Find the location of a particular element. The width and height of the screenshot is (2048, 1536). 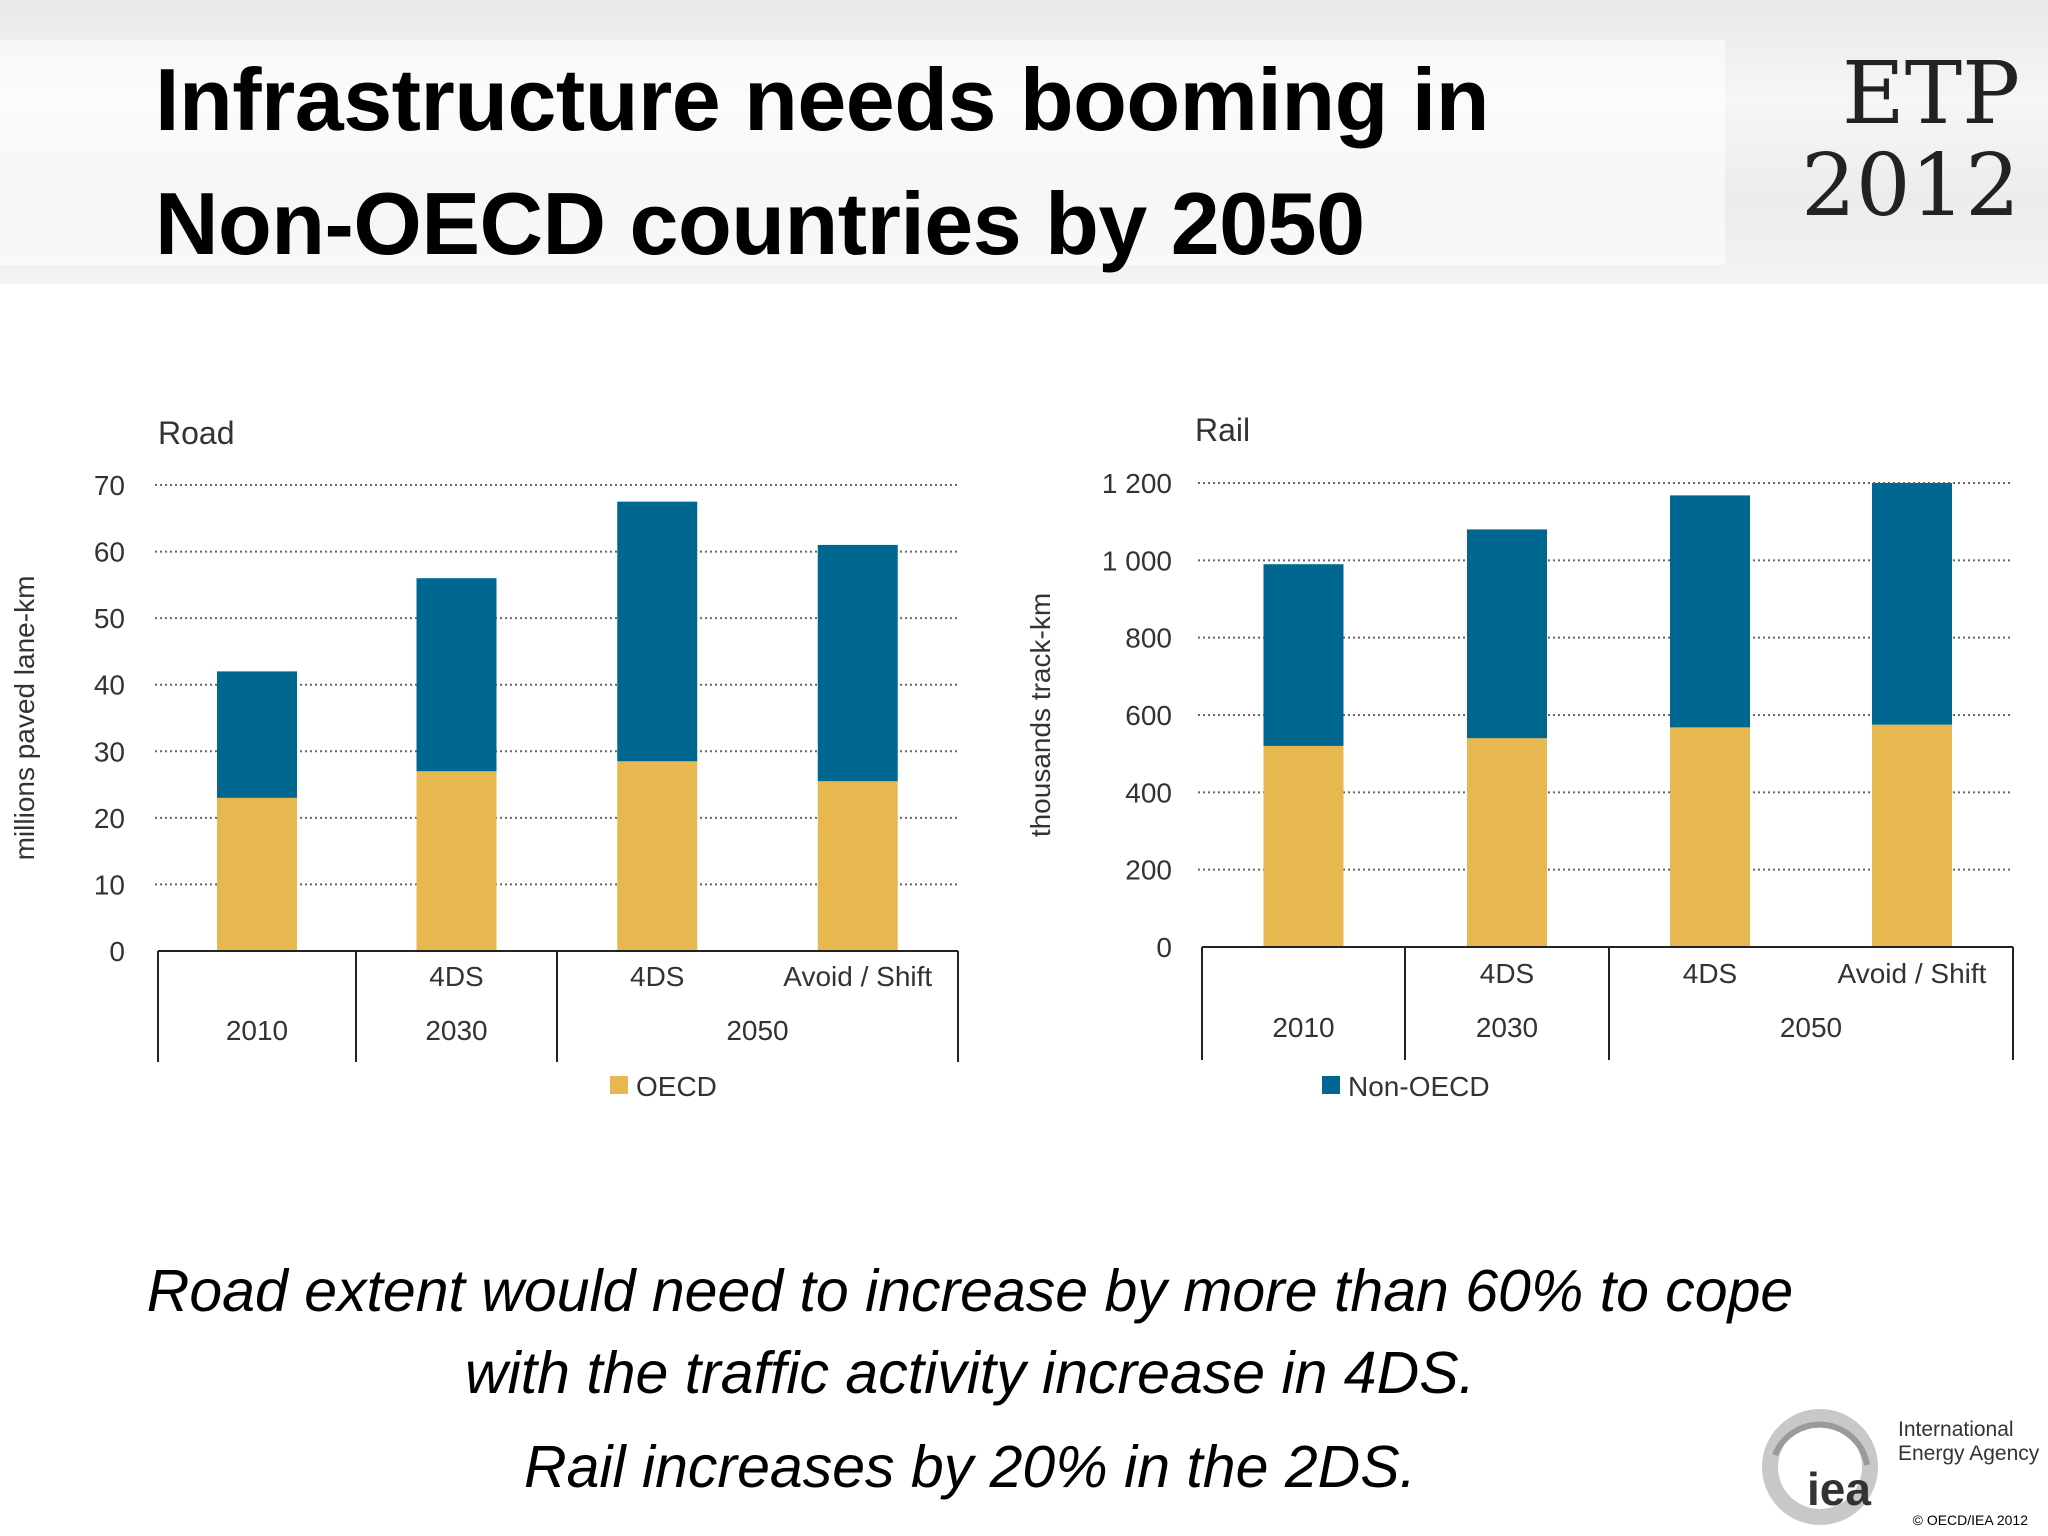

road-year-label: 2050 is located at coordinates (757, 1030).